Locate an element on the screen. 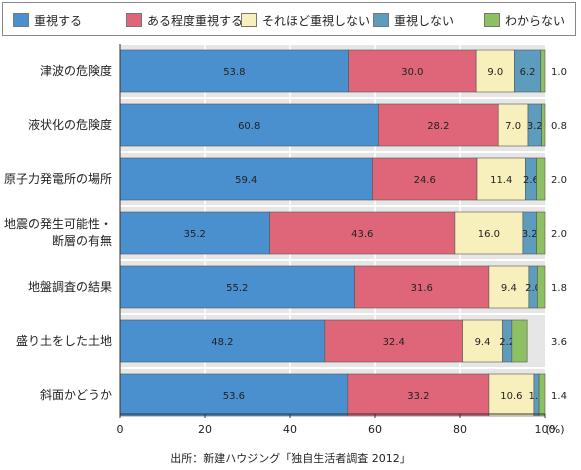 The width and height of the screenshot is (581, 470). x-tick-label: 20 is located at coordinates (205, 429).